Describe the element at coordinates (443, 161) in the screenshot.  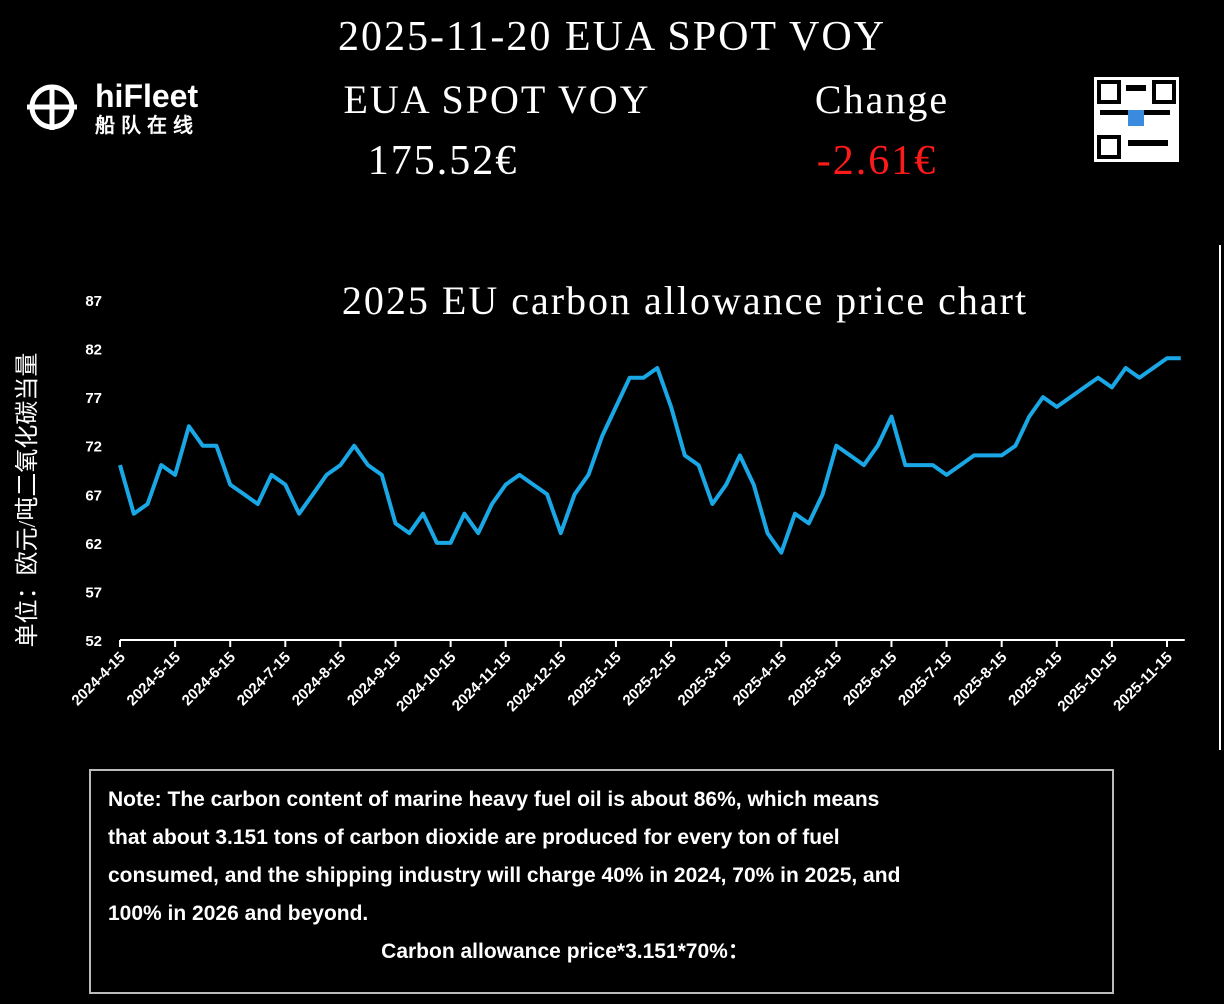
I see `price: 175.52€` at that location.